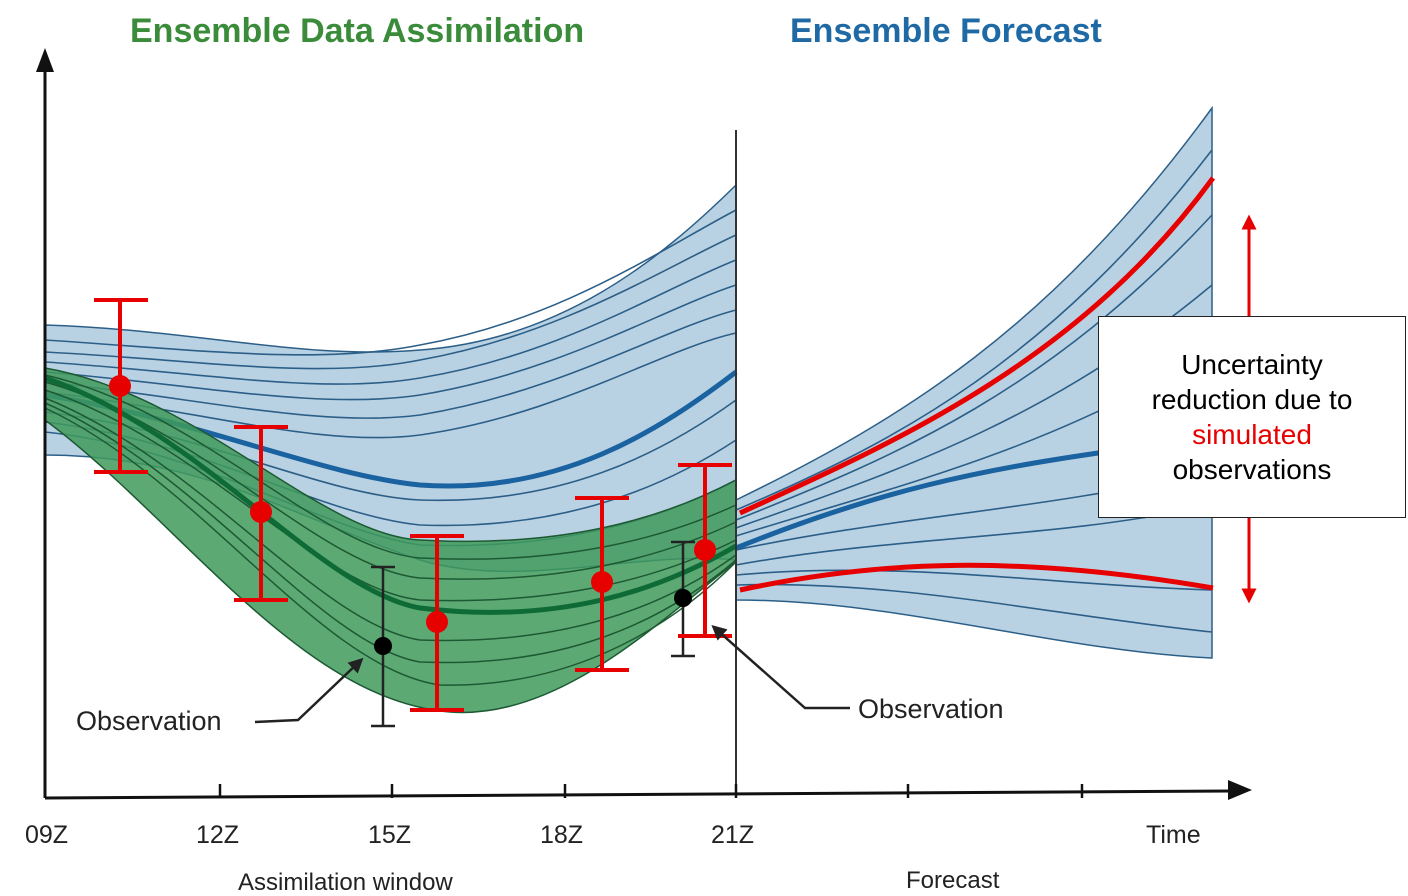  Describe the element at coordinates (780, 667) in the screenshot. I see `observation-pointer-right` at that location.